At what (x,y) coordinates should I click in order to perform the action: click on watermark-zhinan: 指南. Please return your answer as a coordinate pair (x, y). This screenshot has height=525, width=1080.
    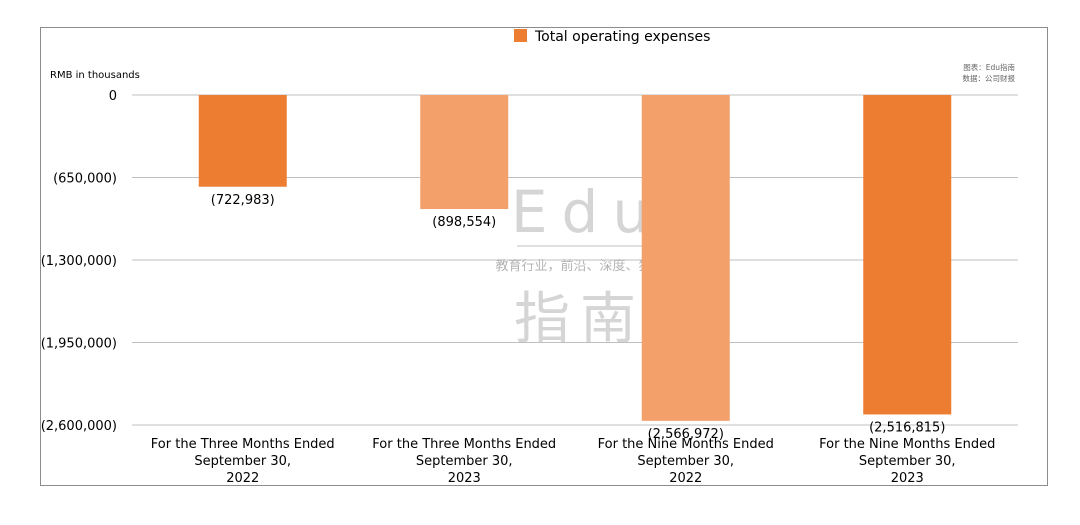
    Looking at the image, I should click on (580, 319).